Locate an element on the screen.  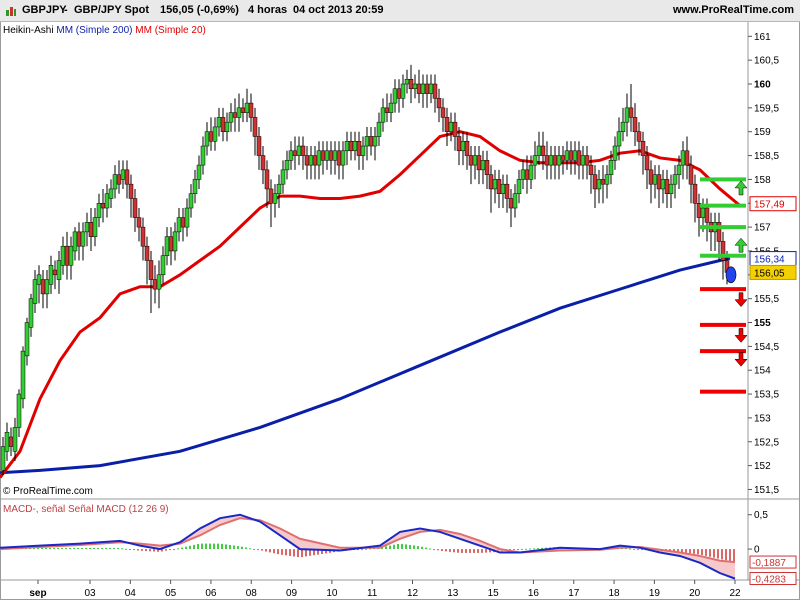
price-tick-label: 151,5 is located at coordinates (766, 490).